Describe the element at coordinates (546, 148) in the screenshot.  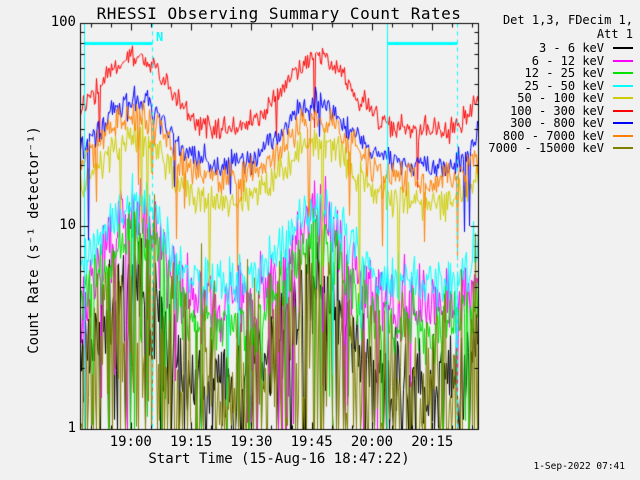
I see `legend-entry-label: 7000 - 15000 keV` at that location.